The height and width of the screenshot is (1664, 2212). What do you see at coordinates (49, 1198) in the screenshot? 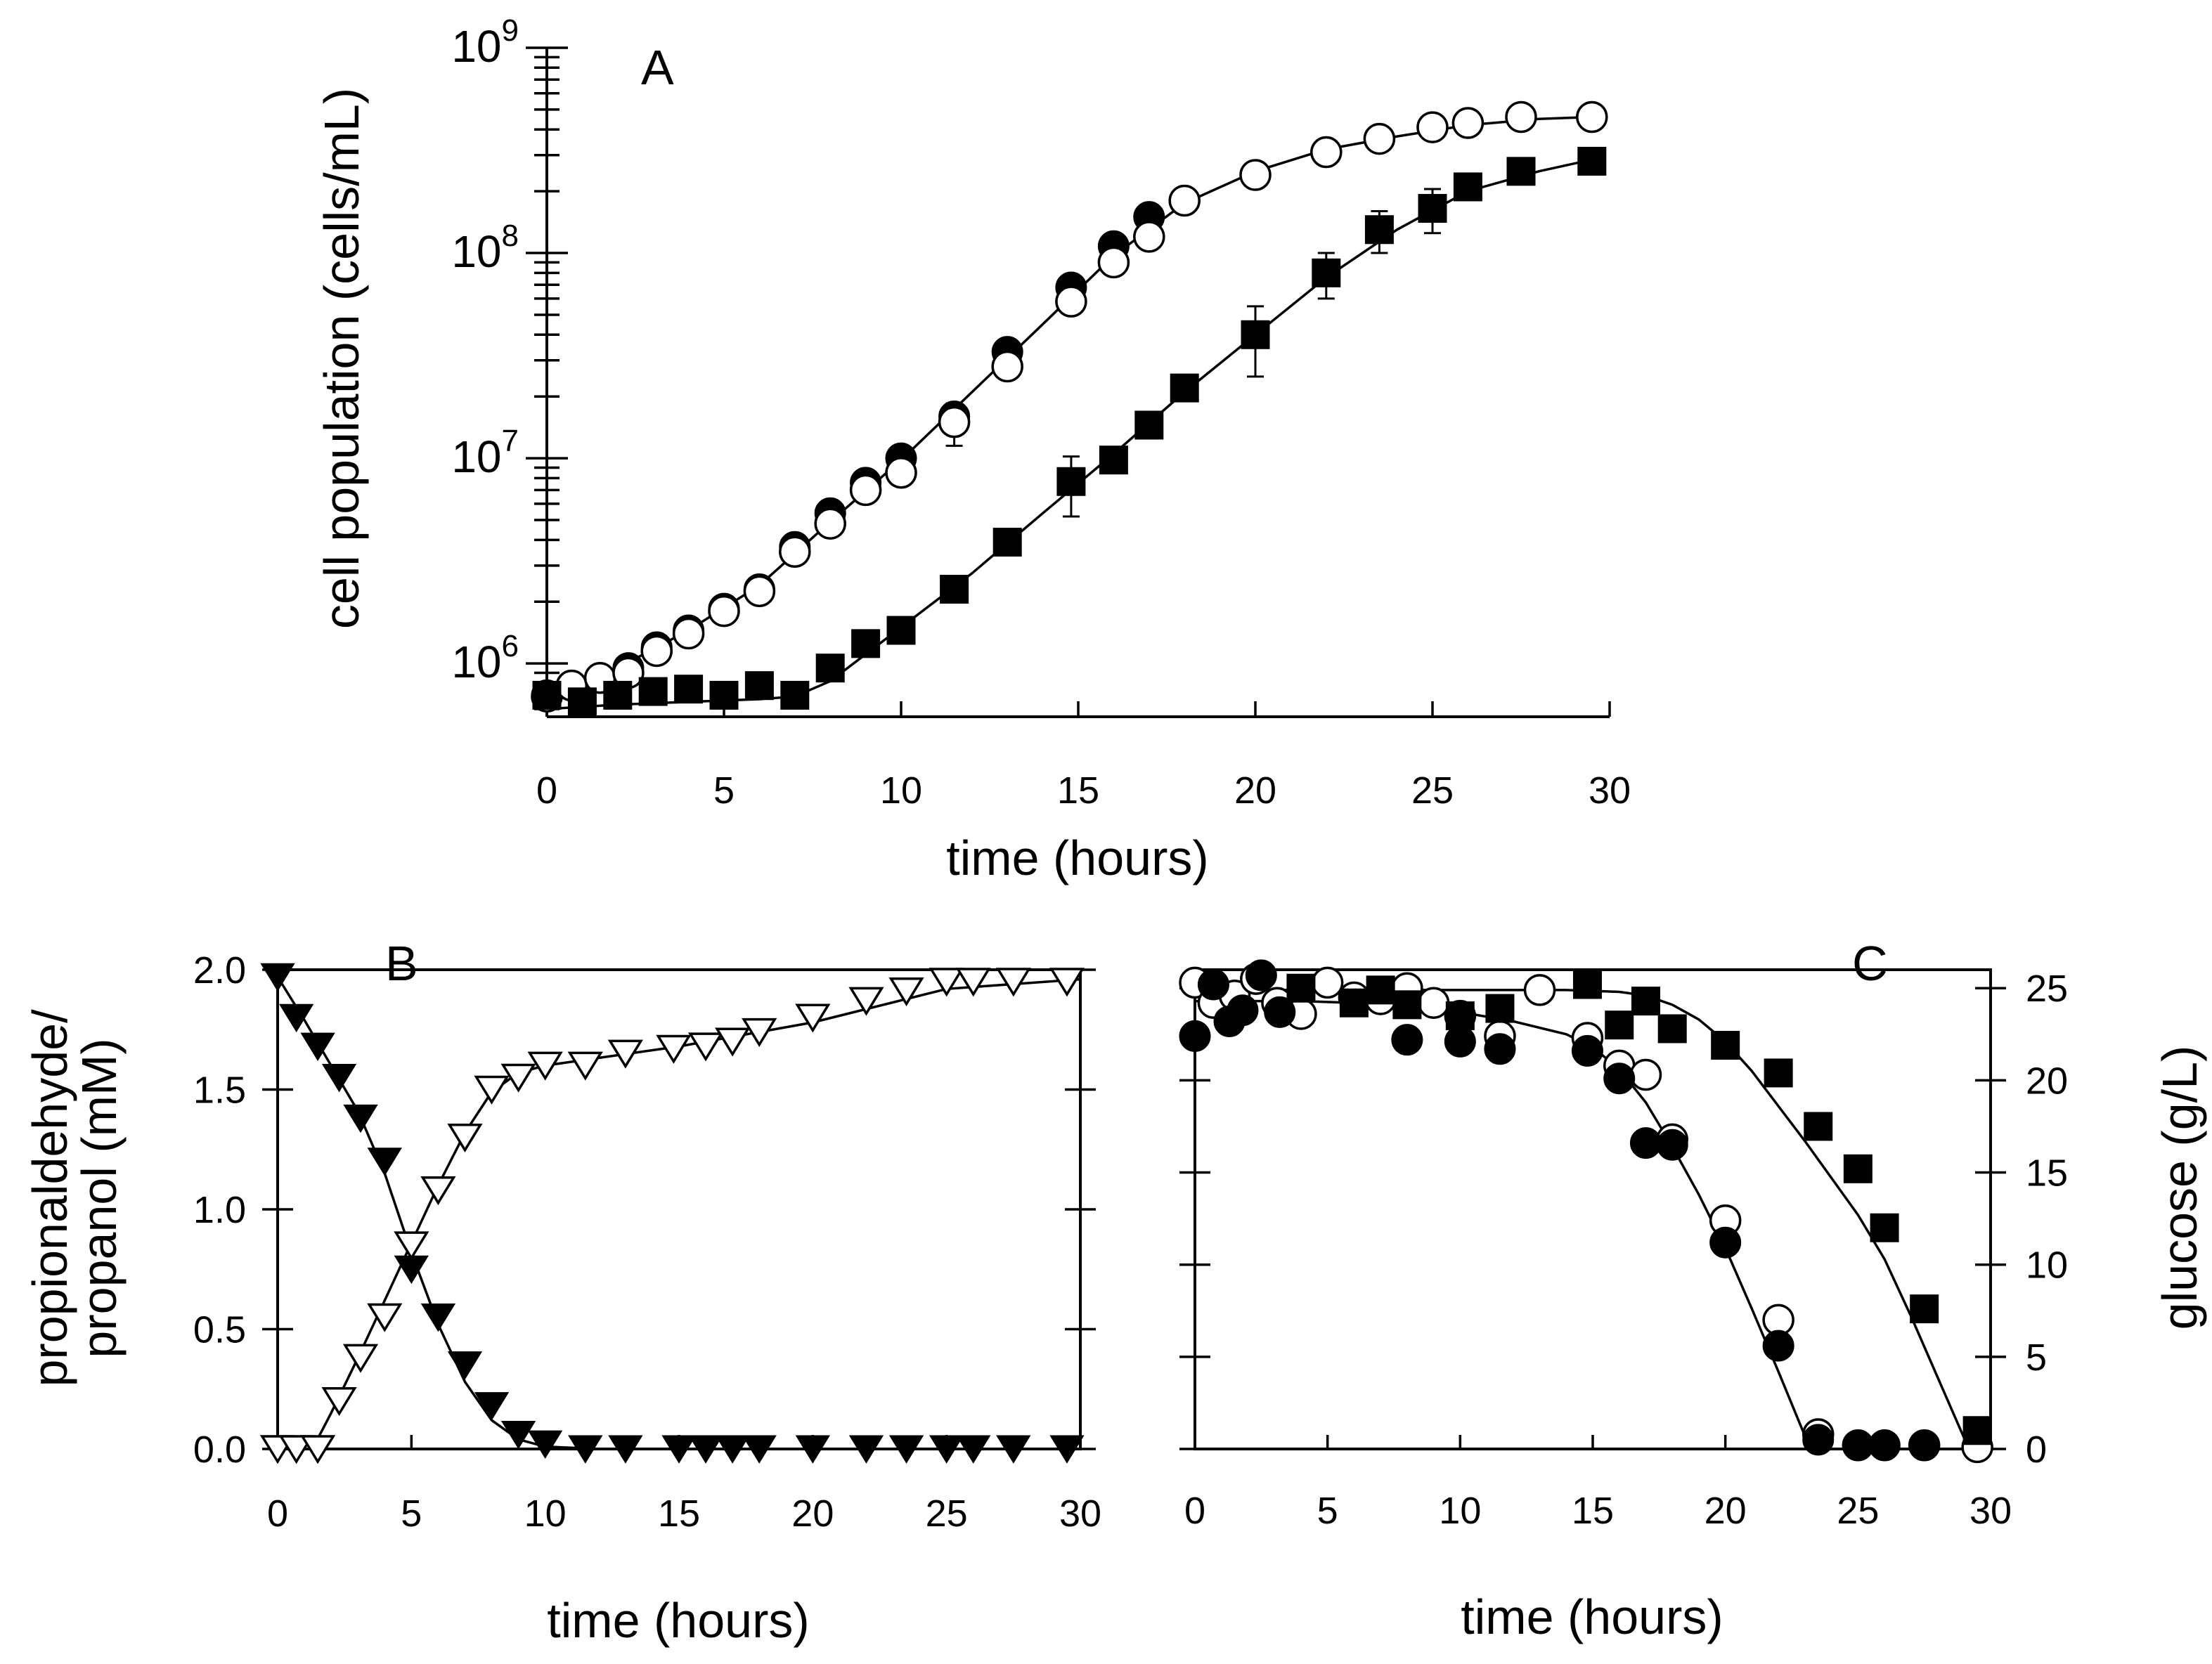
I see `panel-b-y-axis-label-line1: propionaldehyde/` at bounding box center [49, 1198].